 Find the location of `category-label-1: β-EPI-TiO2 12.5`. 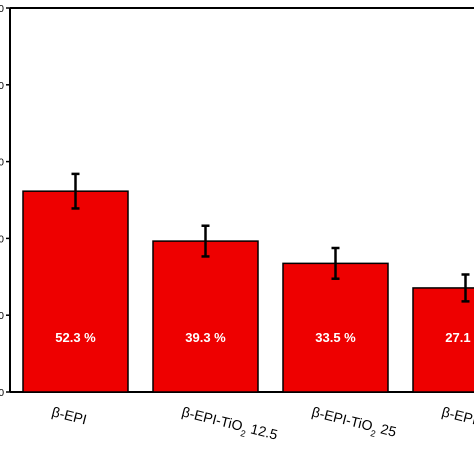

category-label-1: β-EPI-TiO2 12.5 is located at coordinates (229, 424).